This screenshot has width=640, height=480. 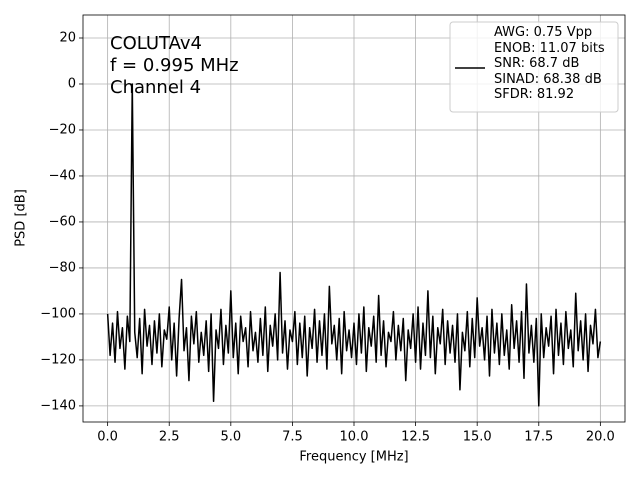 What do you see at coordinates (292, 437) in the screenshot?
I see `x-tick-label: 7.5` at bounding box center [292, 437].